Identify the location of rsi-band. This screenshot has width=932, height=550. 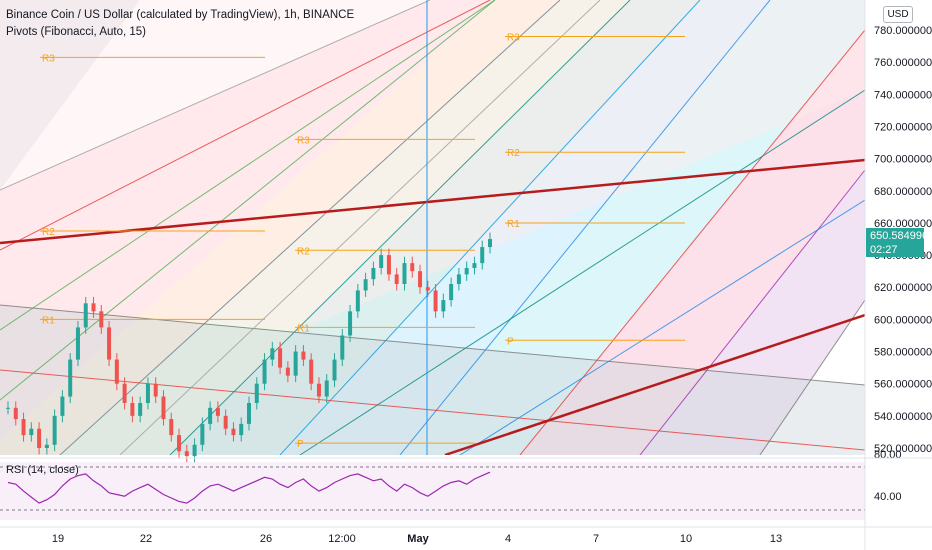
(432, 491).